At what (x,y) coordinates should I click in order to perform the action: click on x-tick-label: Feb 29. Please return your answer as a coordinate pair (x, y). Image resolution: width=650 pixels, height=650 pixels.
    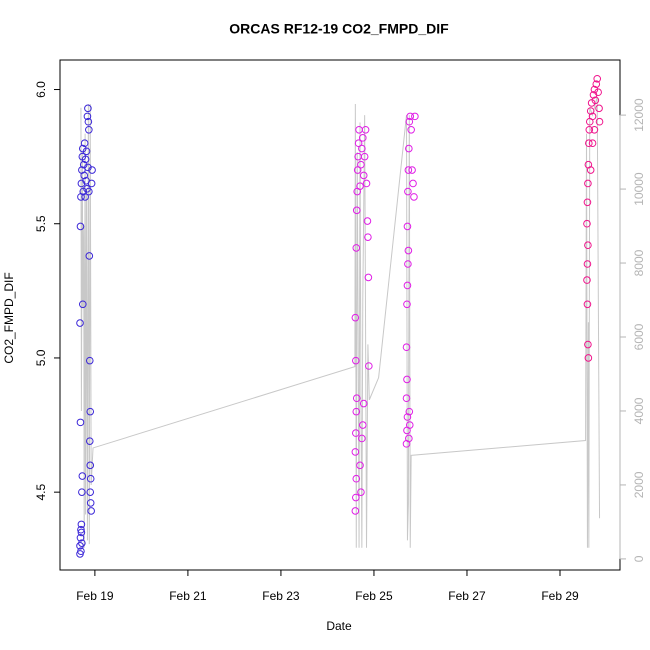
    Looking at the image, I should click on (560, 596).